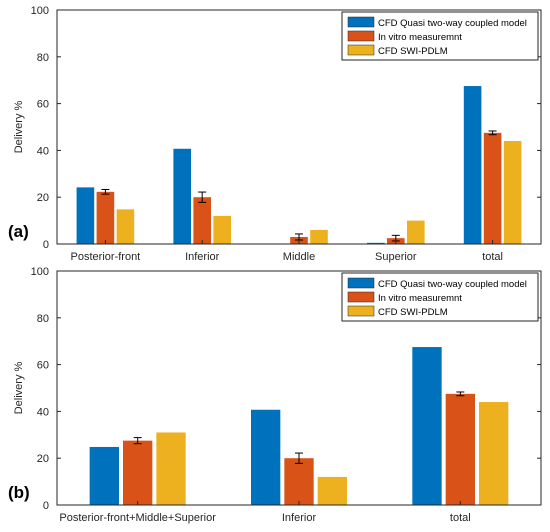  I want to click on x-tick-label: Superior, so click(396, 257).